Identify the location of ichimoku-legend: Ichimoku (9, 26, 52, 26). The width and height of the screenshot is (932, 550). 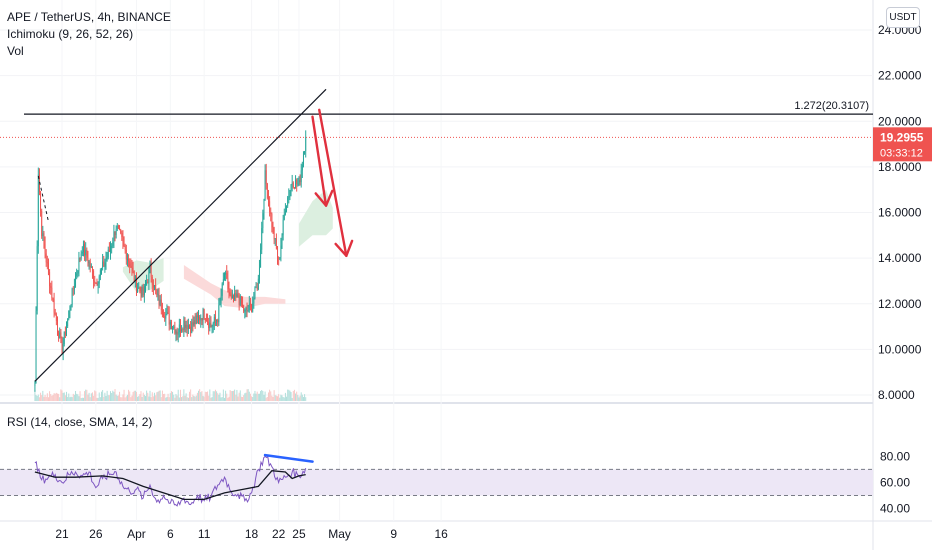
(70, 34).